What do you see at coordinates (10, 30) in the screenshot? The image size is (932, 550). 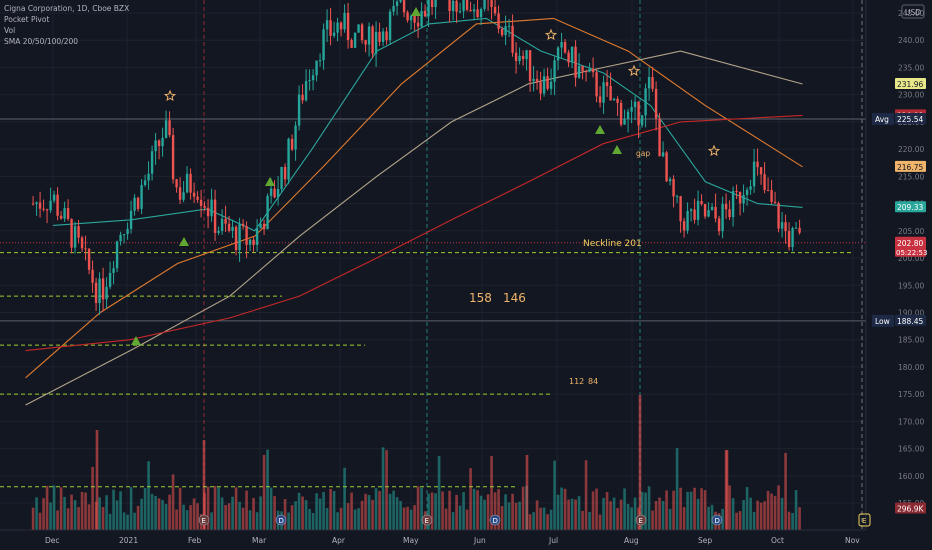 I see `legend-indicator-2: Vol` at bounding box center [10, 30].